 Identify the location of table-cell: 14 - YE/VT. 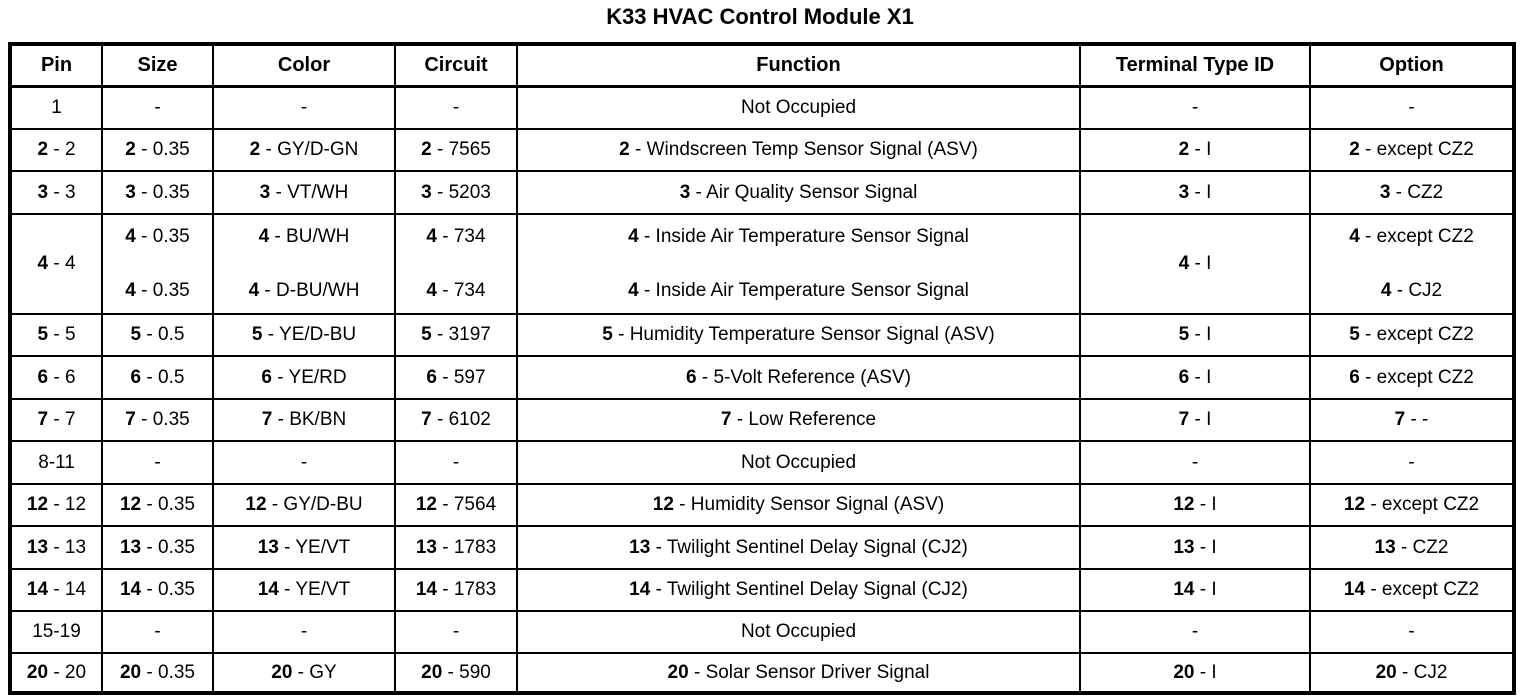
(304, 590).